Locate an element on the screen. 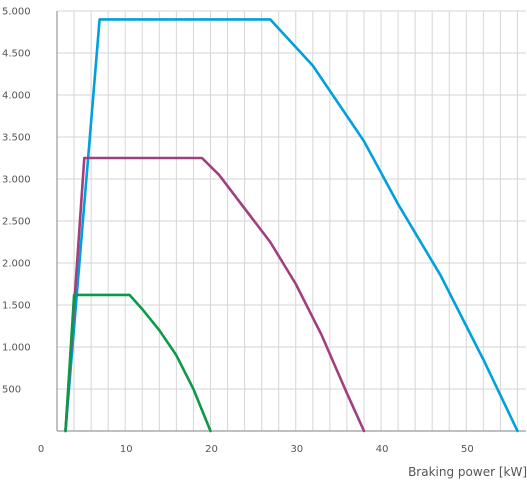  x-tick-labels: 0 10 20 30 40 50 is located at coordinates (256, 449).